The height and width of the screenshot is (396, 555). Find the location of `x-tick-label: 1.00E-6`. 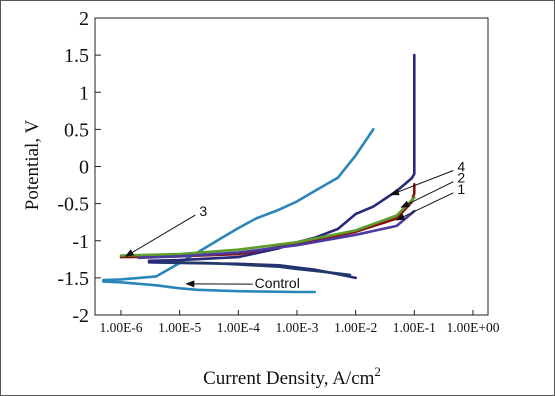

x-tick-label: 1.00E-6 is located at coordinates (120, 327).